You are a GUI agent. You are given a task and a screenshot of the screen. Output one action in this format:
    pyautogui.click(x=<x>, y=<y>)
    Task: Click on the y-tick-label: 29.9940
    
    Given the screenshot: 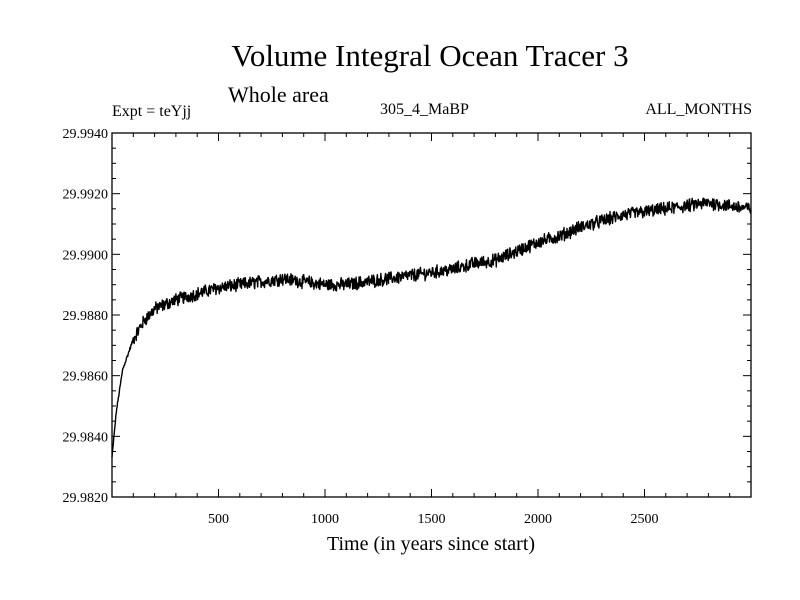 What is the action you would take?
    pyautogui.click(x=86, y=134)
    